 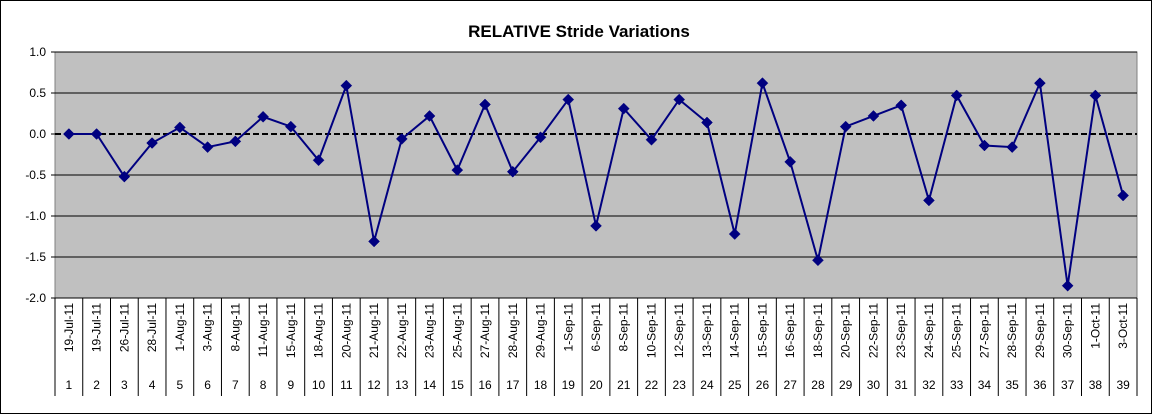 What do you see at coordinates (596, 385) in the screenshot?
I see `category-index-label: 20` at bounding box center [596, 385].